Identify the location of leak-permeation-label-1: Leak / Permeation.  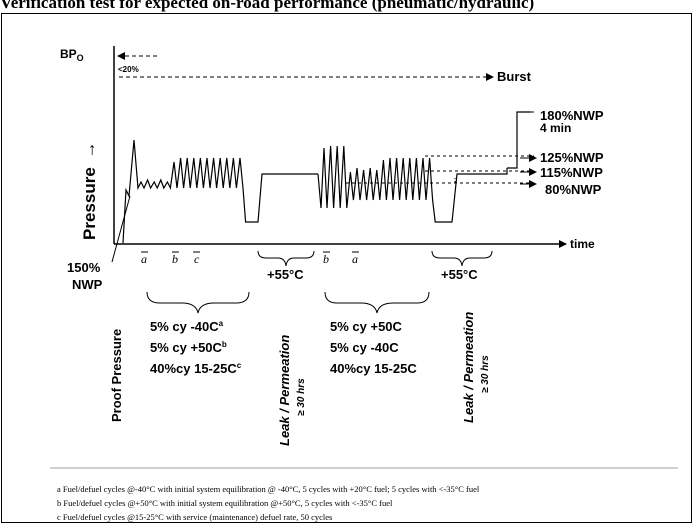
(284, 390).